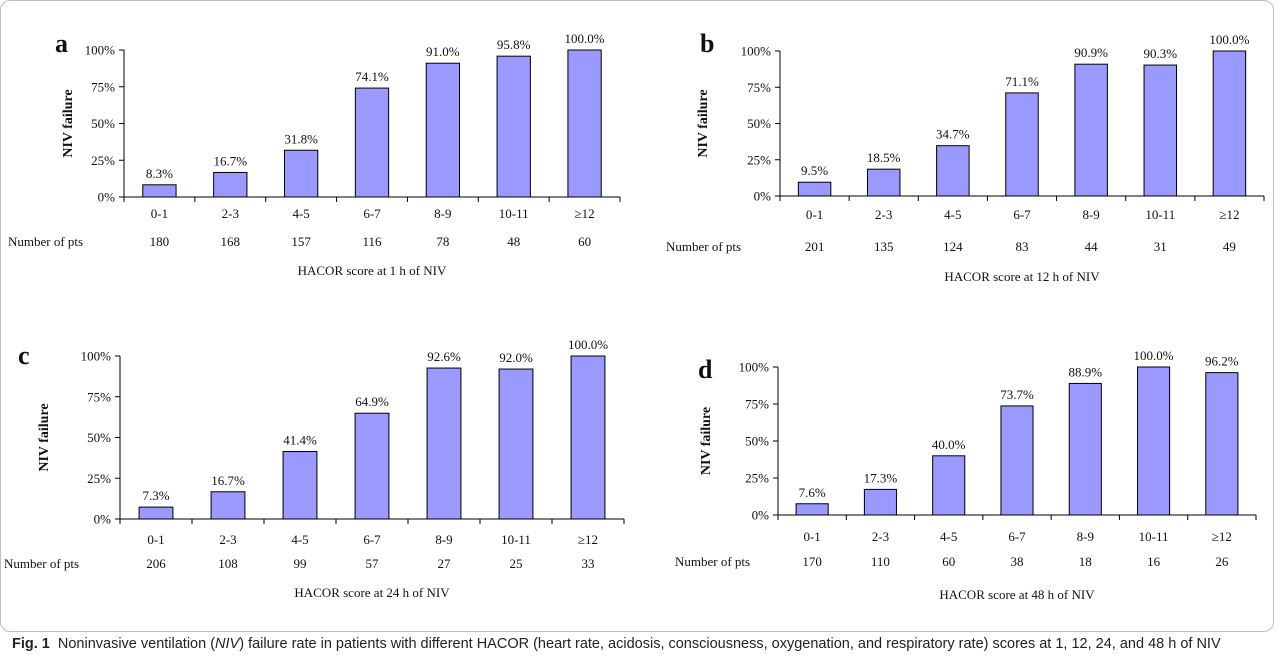 The height and width of the screenshot is (666, 1284). I want to click on patient-count: 60, so click(584, 241).